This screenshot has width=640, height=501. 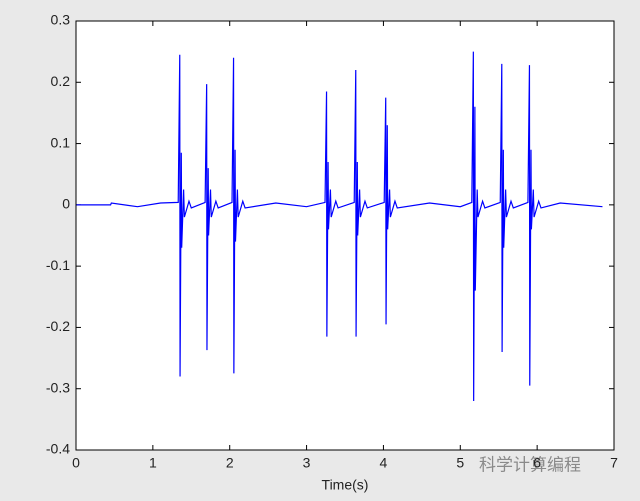 What do you see at coordinates (537, 463) in the screenshot?
I see `x-tick-label: 6` at bounding box center [537, 463].